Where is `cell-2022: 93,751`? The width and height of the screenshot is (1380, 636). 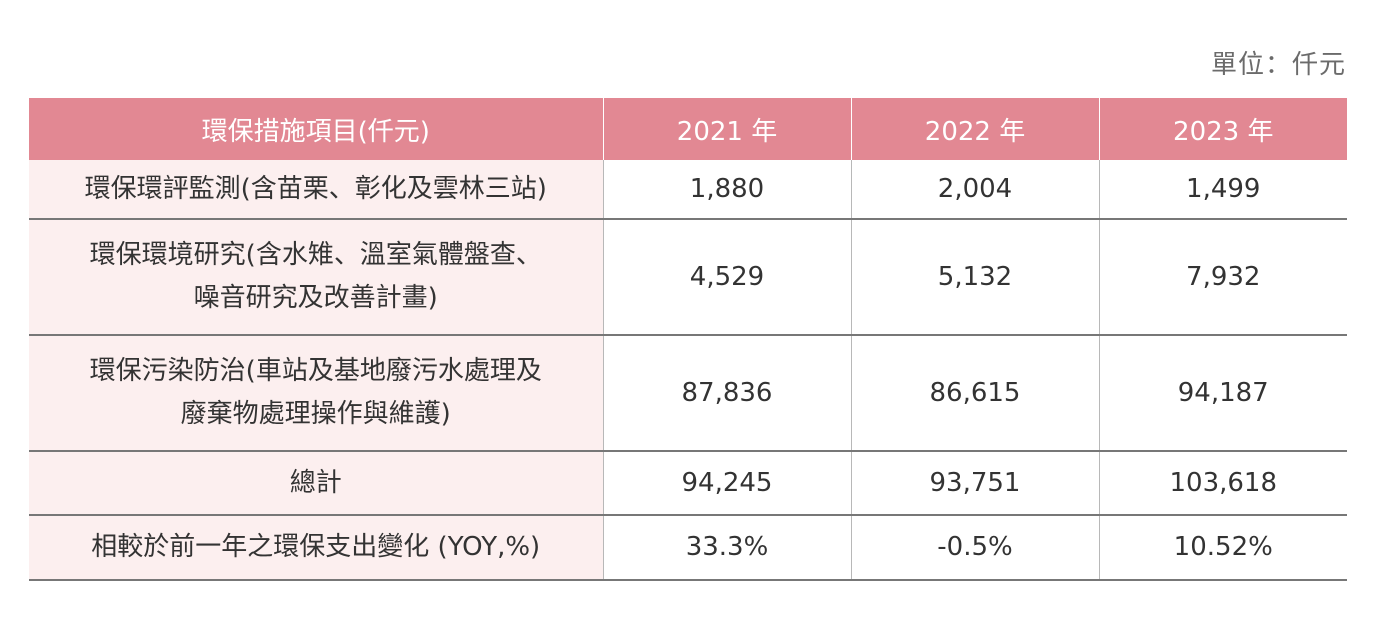 cell-2022: 93,751 is located at coordinates (974, 482).